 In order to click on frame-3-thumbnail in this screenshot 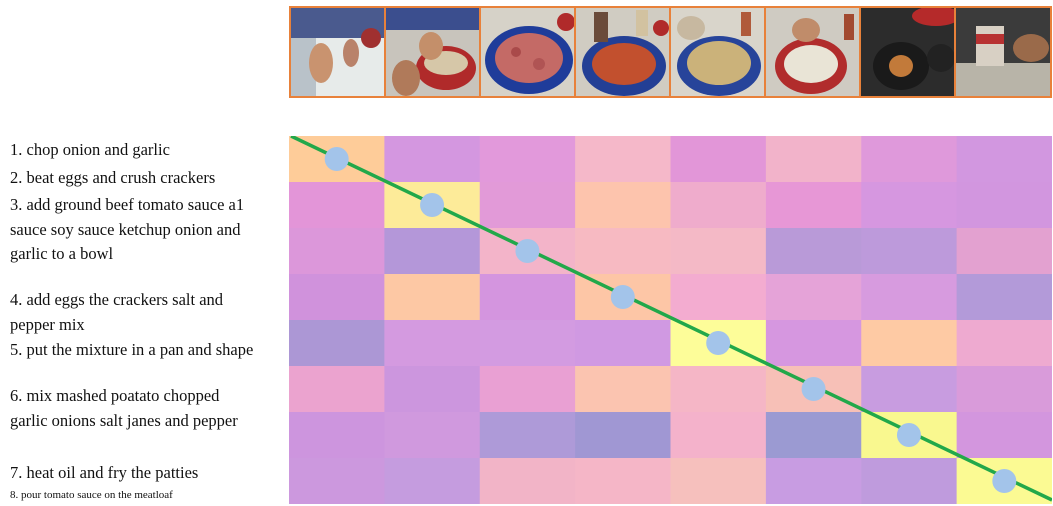, I will do `click(527, 52)`.